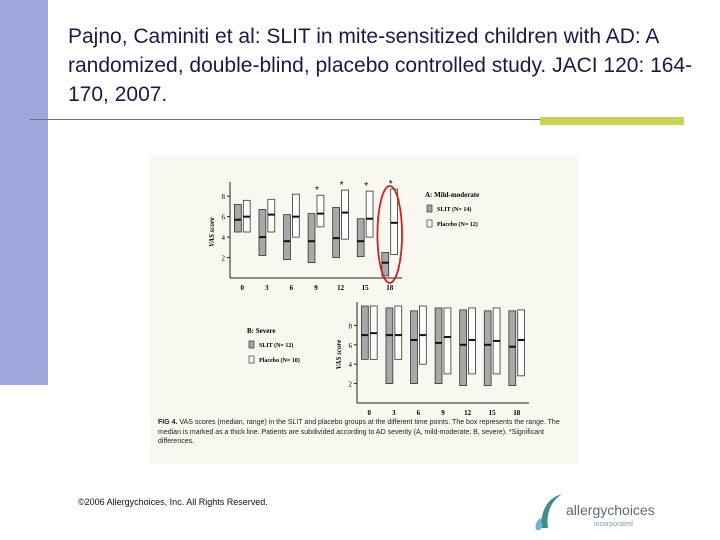 This screenshot has width=720, height=540. I want to click on accent-bar, so click(612, 121).